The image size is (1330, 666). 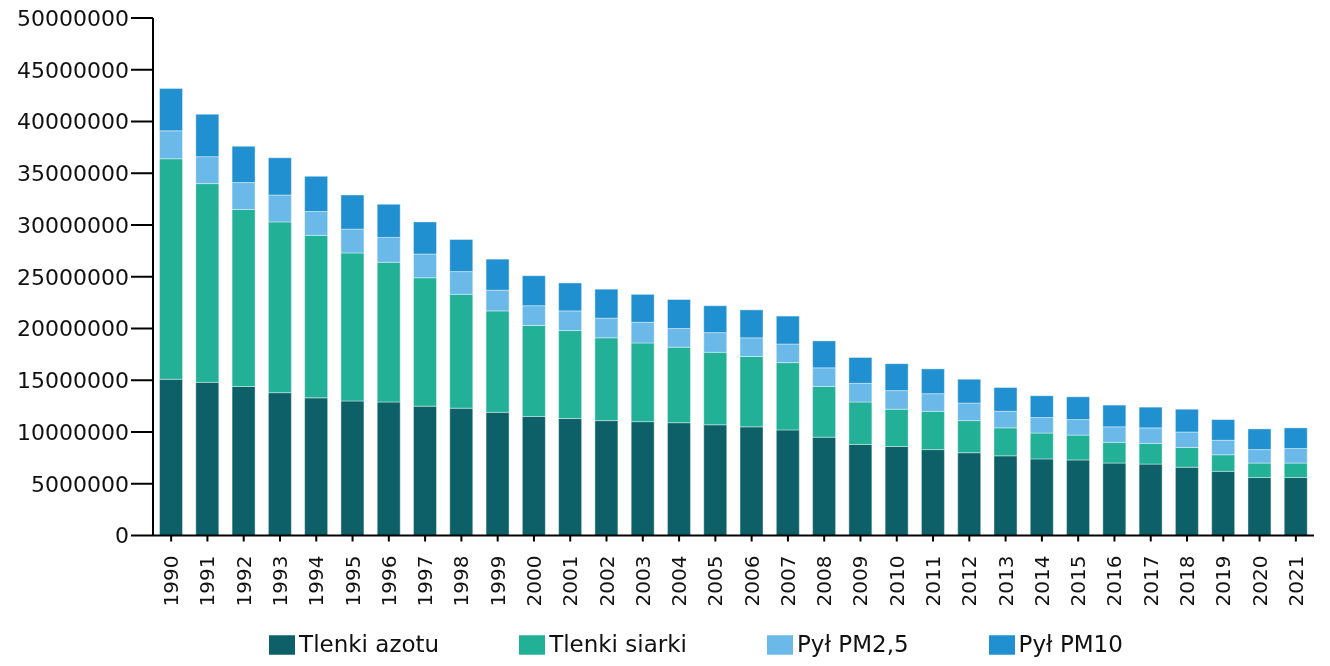 I want to click on x-tick-label: 1990, so click(x=171, y=581).